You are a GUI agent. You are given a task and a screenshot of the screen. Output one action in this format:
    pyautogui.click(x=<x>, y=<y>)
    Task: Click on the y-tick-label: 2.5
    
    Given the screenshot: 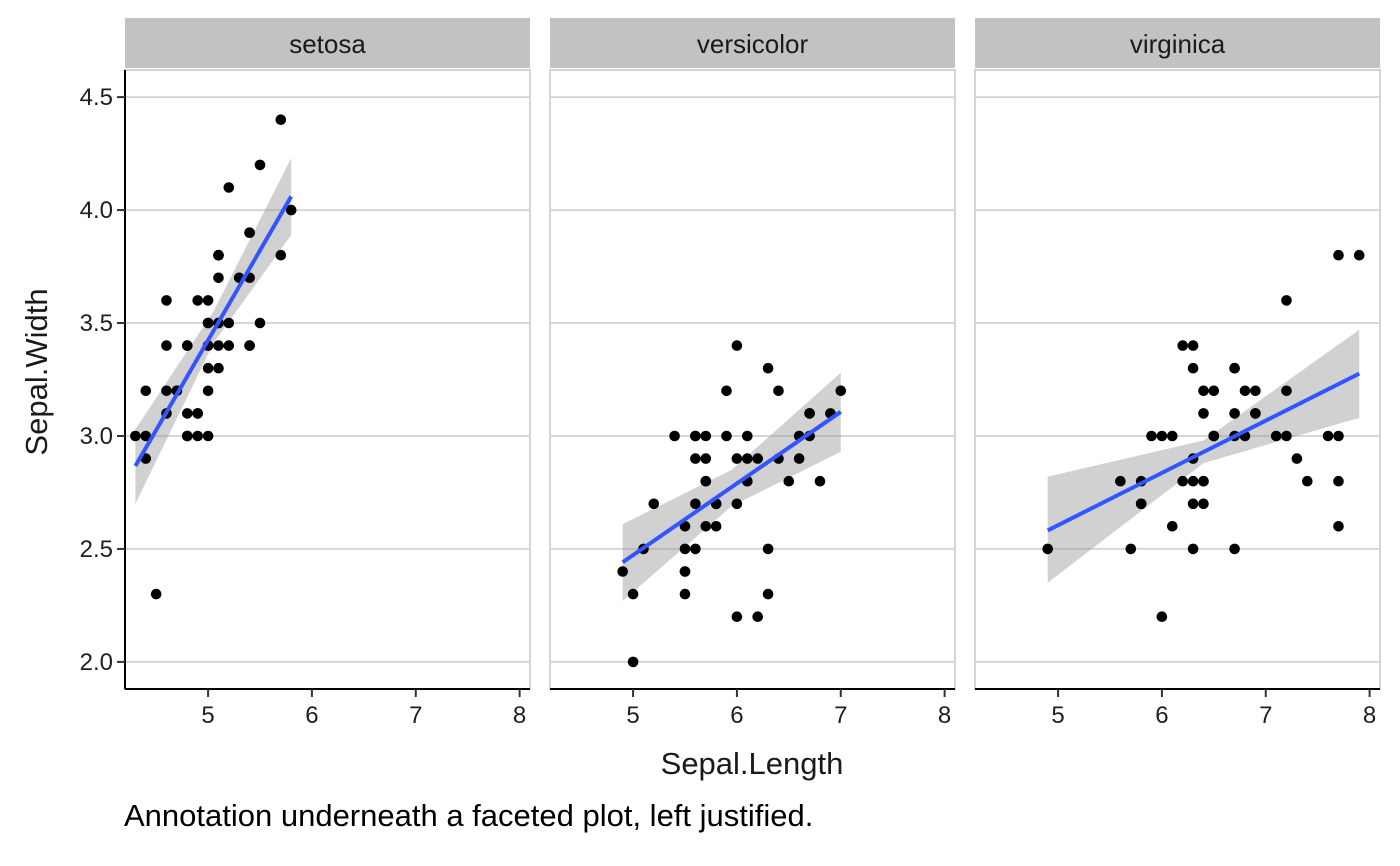 What is the action you would take?
    pyautogui.click(x=96, y=549)
    